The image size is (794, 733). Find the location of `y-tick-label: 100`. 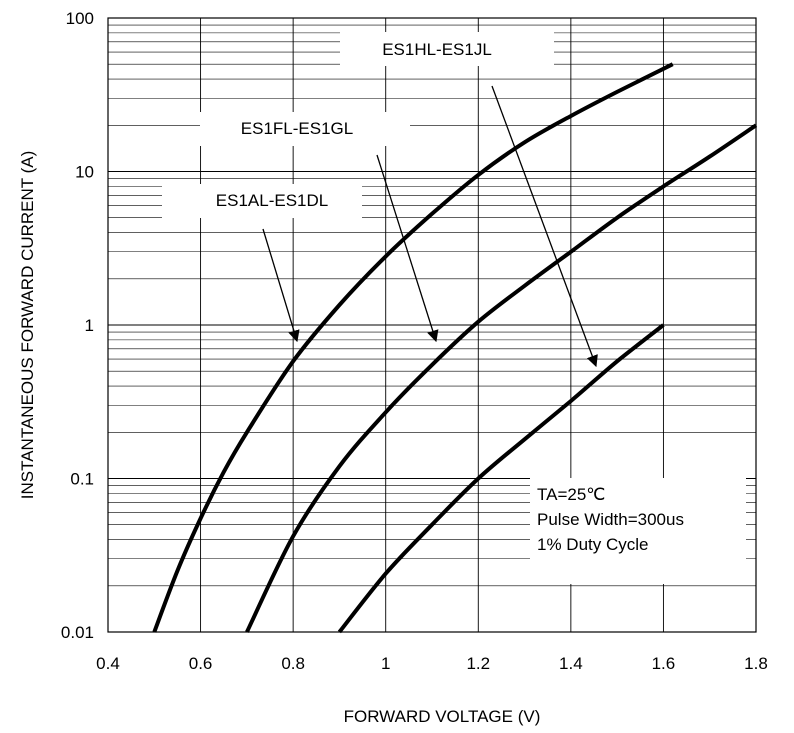

y-tick-label: 100 is located at coordinates (80, 18).